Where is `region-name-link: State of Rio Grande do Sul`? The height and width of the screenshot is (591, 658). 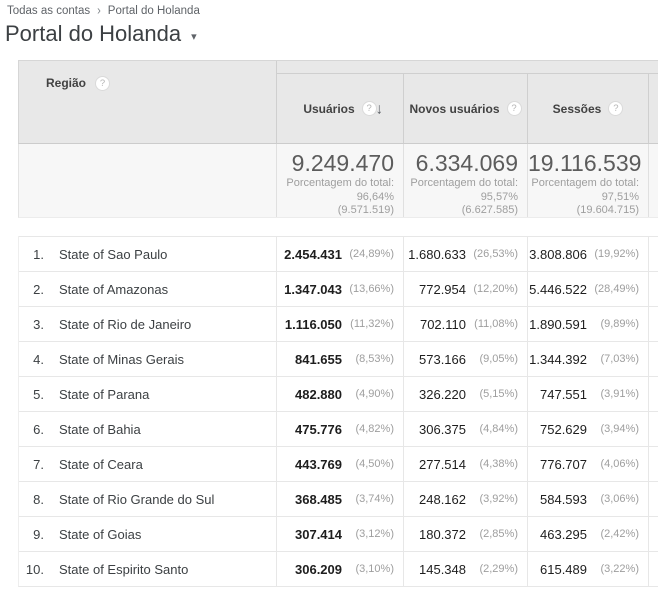 region-name-link: State of Rio Grande do Sul is located at coordinates (137, 499).